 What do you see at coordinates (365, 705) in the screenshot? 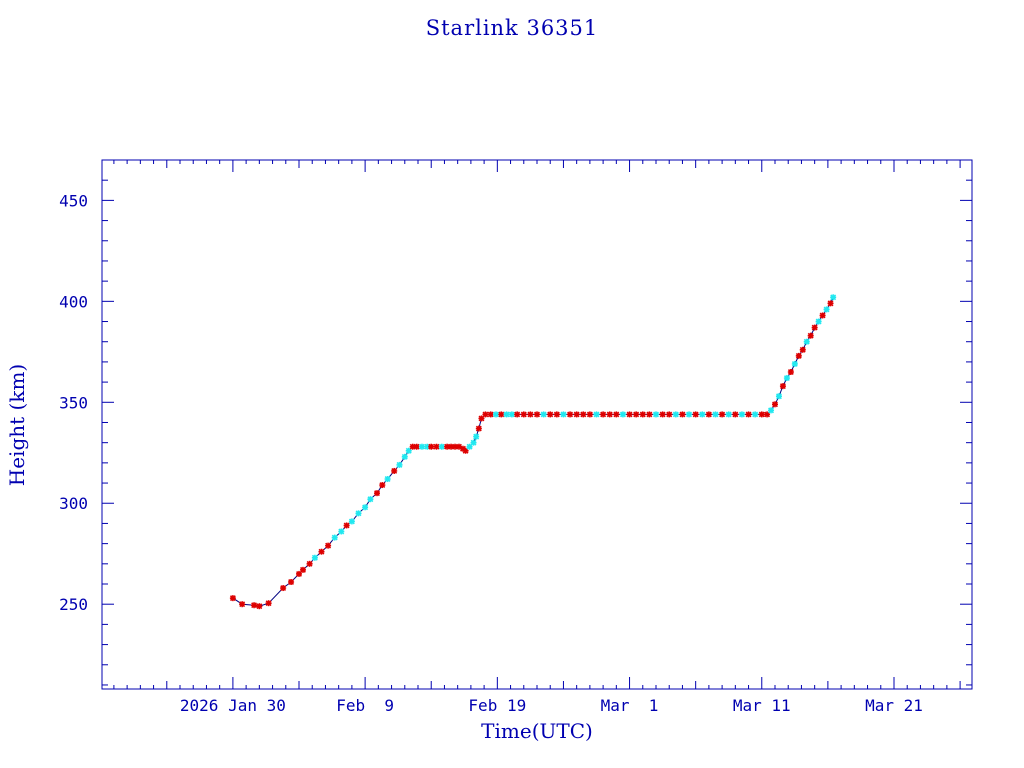
I see `x-tick-label: Feb 9` at bounding box center [365, 705].